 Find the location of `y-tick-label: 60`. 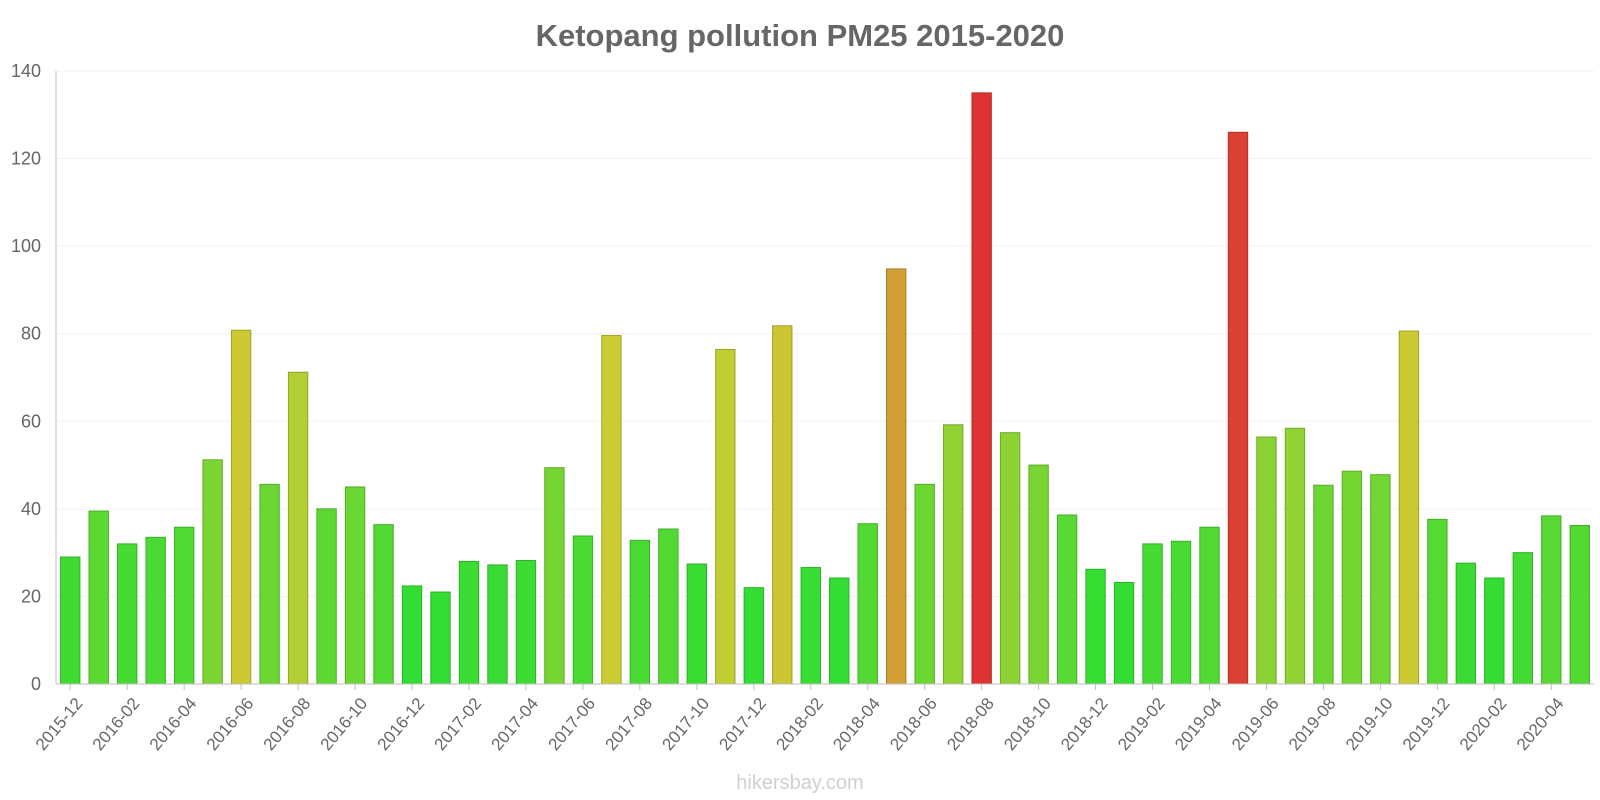

y-tick-label: 60 is located at coordinates (31, 421).